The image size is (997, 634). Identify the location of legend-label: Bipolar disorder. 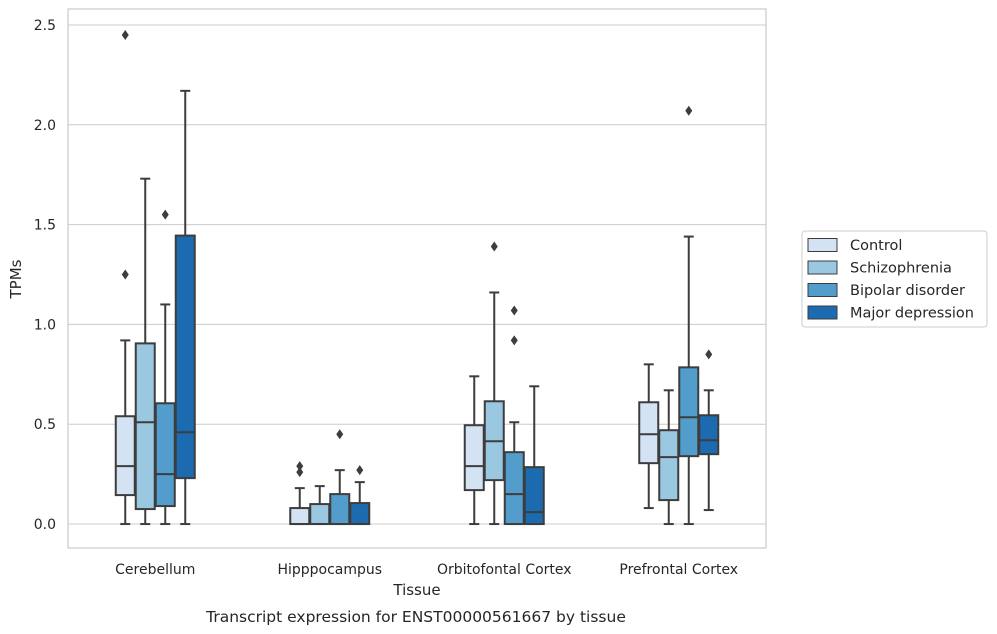
(907, 291).